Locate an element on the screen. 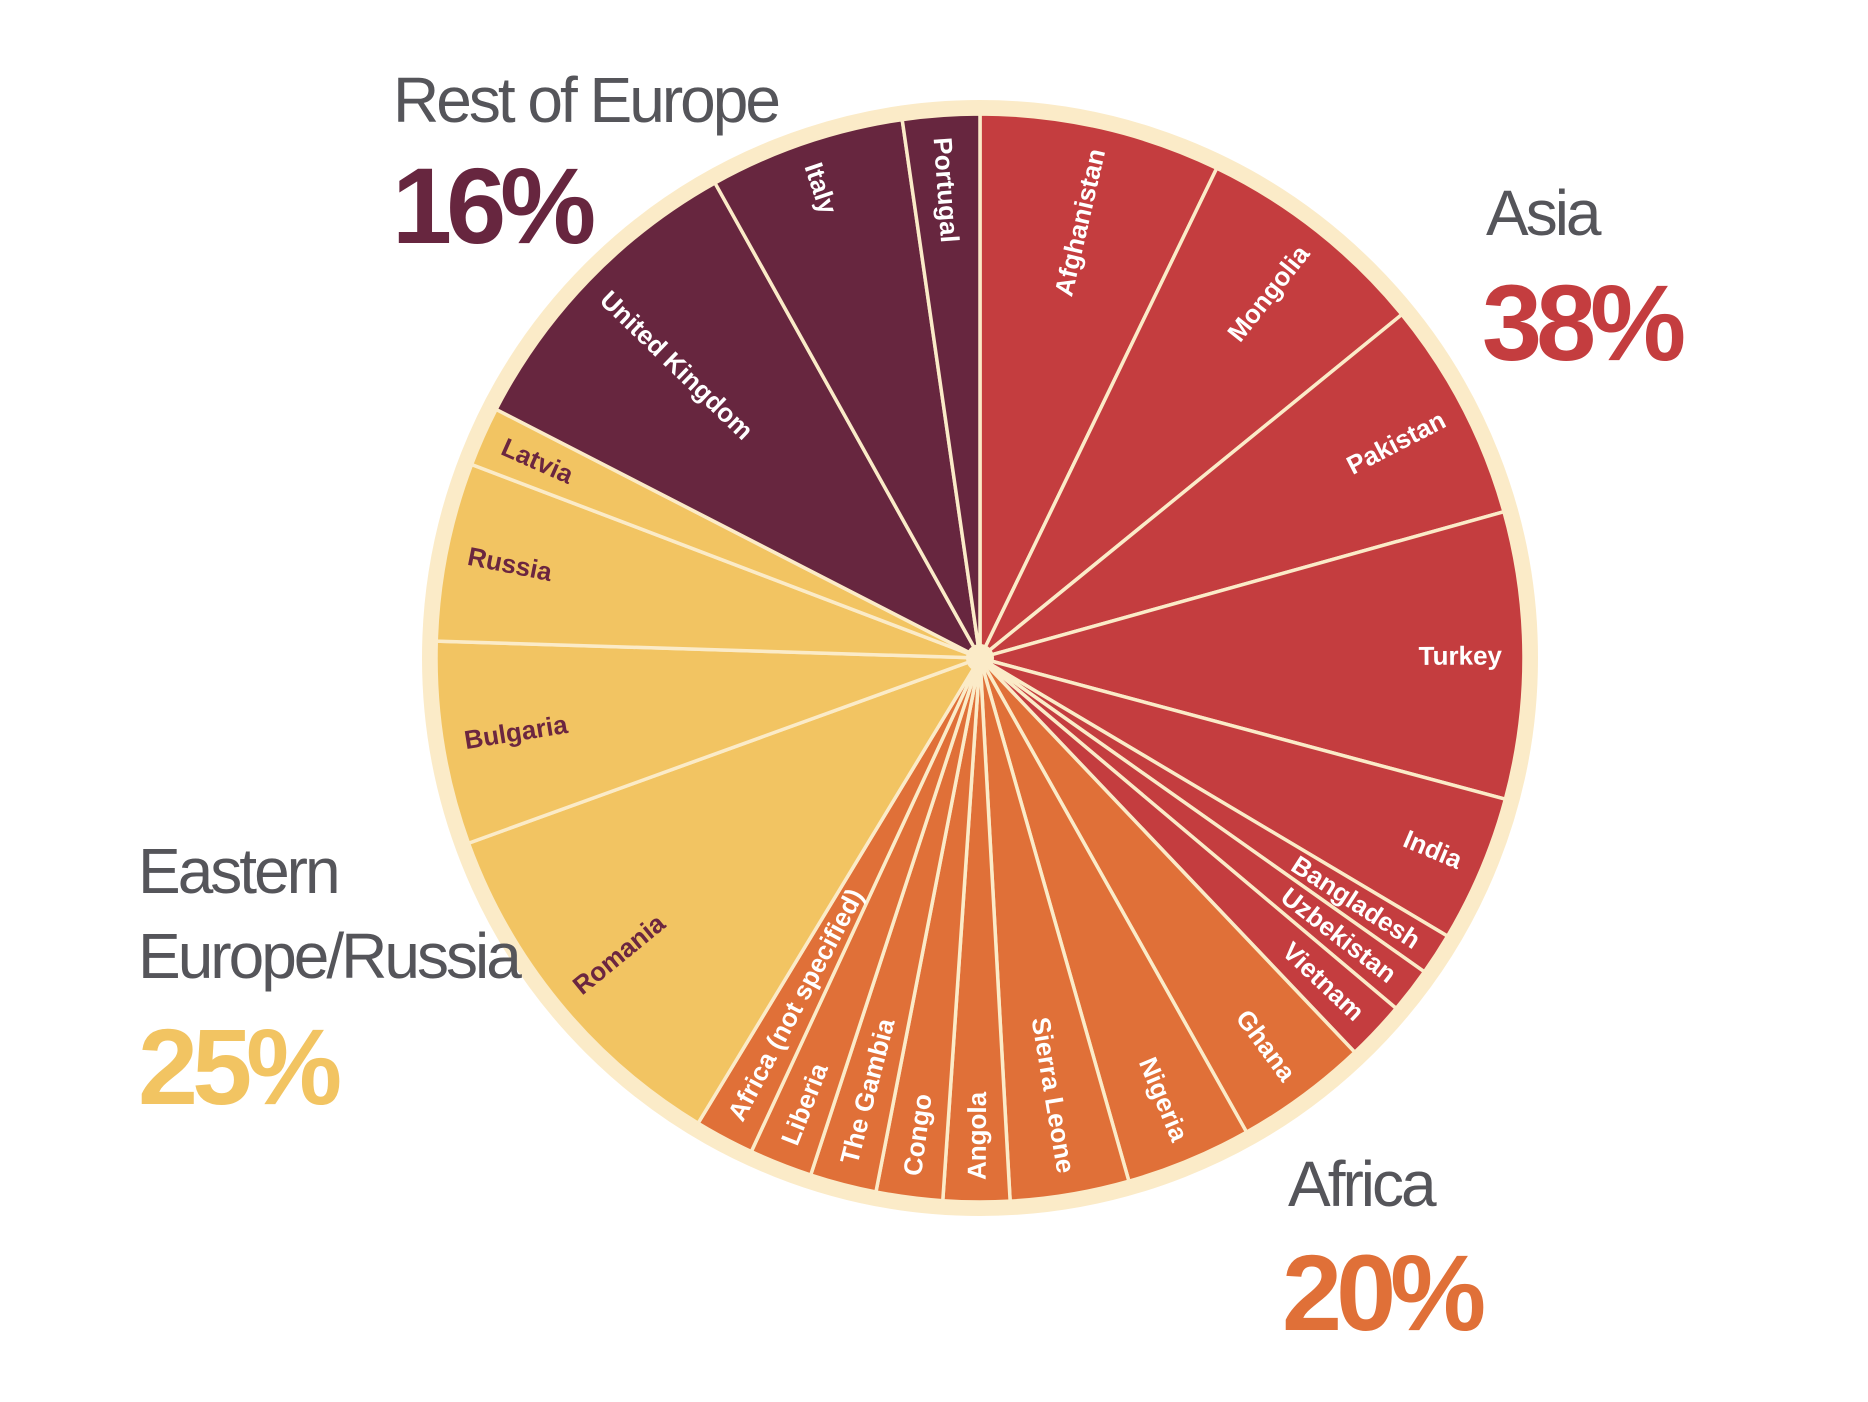 The height and width of the screenshot is (1402, 1868). group-percent-asia: 38% is located at coordinates (1583, 322).